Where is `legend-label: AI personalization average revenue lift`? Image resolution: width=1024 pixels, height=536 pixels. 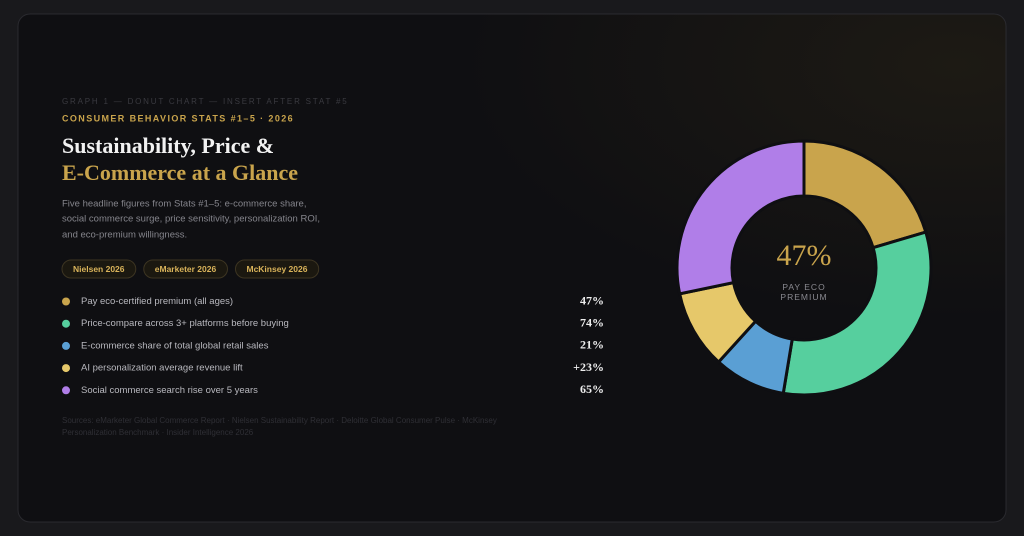 legend-label: AI personalization average revenue lift is located at coordinates (162, 368).